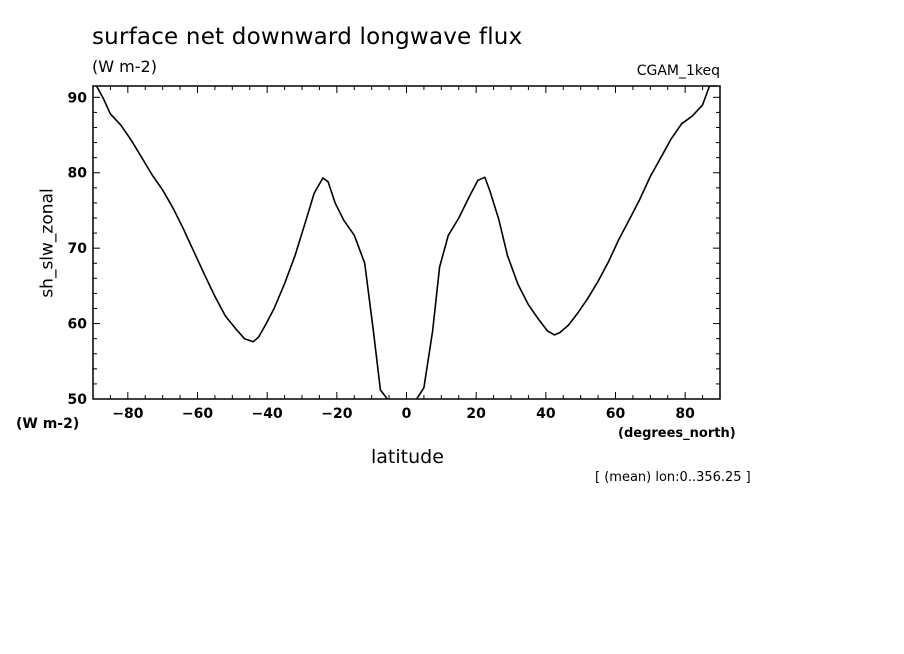 The width and height of the screenshot is (904, 654). What do you see at coordinates (78, 249) in the screenshot?
I see `y-tick-label: 70` at bounding box center [78, 249].